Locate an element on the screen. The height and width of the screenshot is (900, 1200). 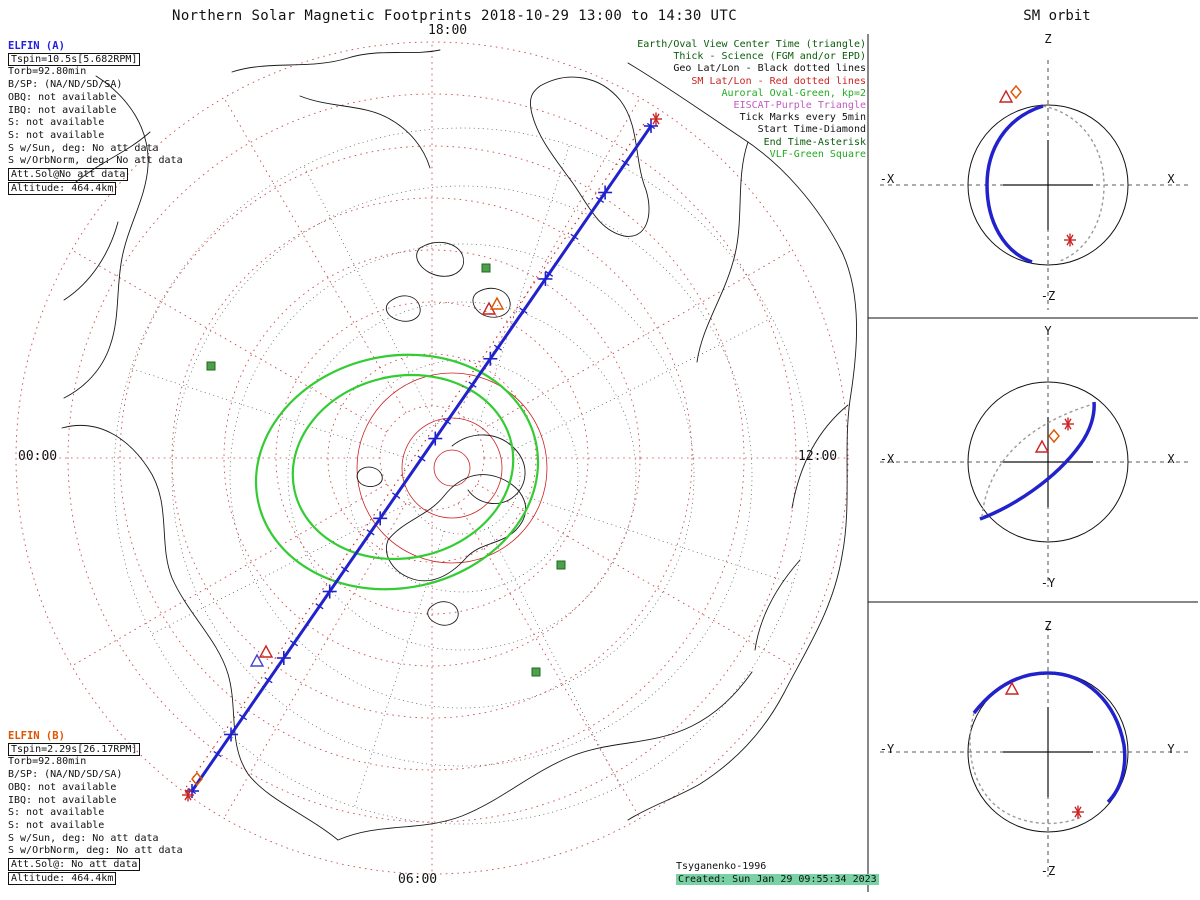
coastline-greenland is located at coordinates (589, 156).